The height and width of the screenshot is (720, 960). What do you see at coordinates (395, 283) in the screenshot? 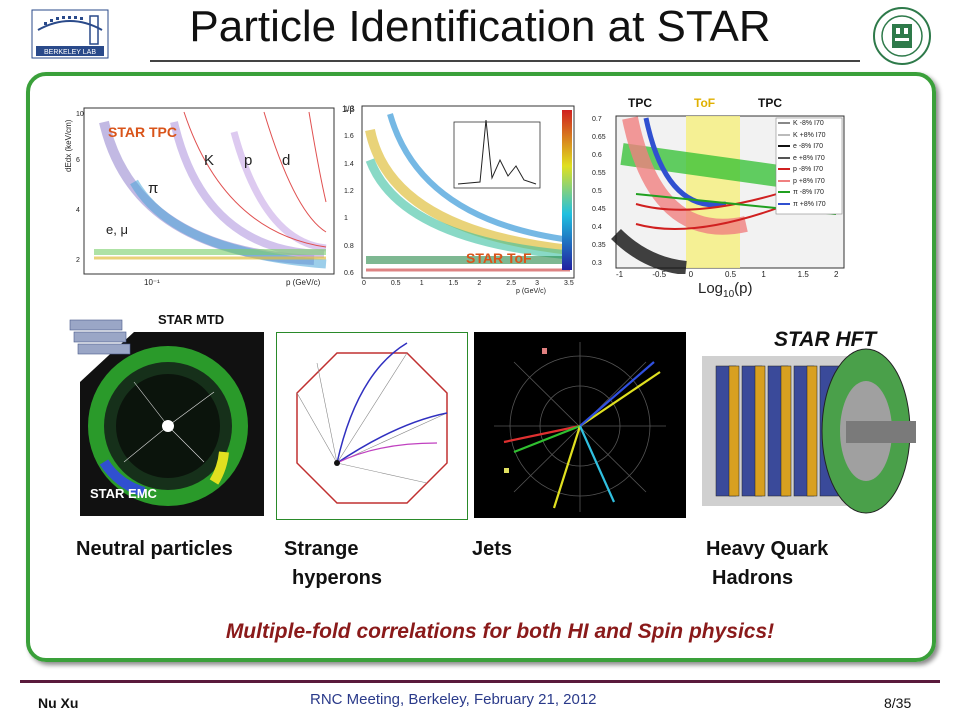
I see `tof-x-tick-1: 0.5` at bounding box center [395, 283].